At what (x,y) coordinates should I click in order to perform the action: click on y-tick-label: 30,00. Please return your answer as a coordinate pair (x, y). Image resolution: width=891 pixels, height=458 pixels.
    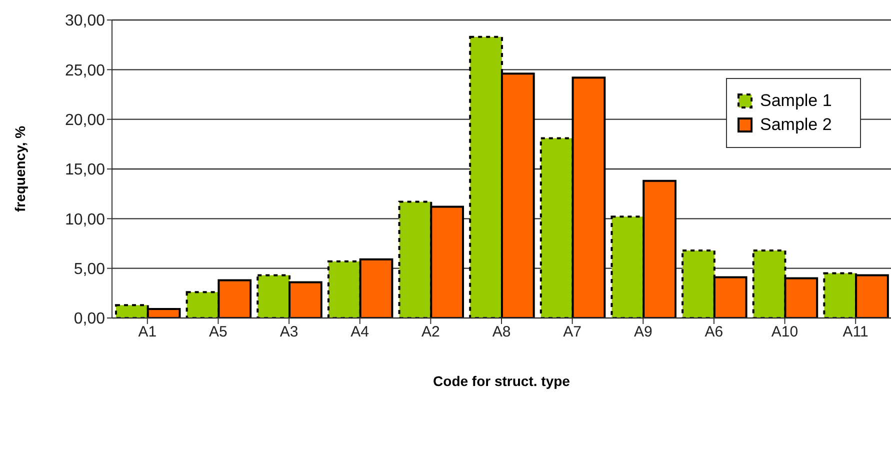
    Looking at the image, I should click on (85, 21).